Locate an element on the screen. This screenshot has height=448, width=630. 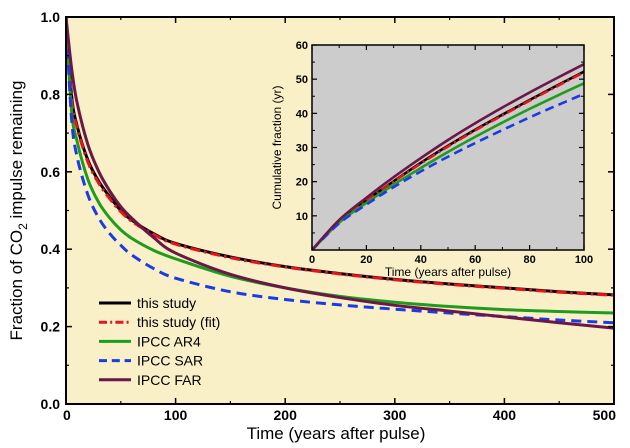
main-ytick-label: 0.2 is located at coordinates (51, 327).